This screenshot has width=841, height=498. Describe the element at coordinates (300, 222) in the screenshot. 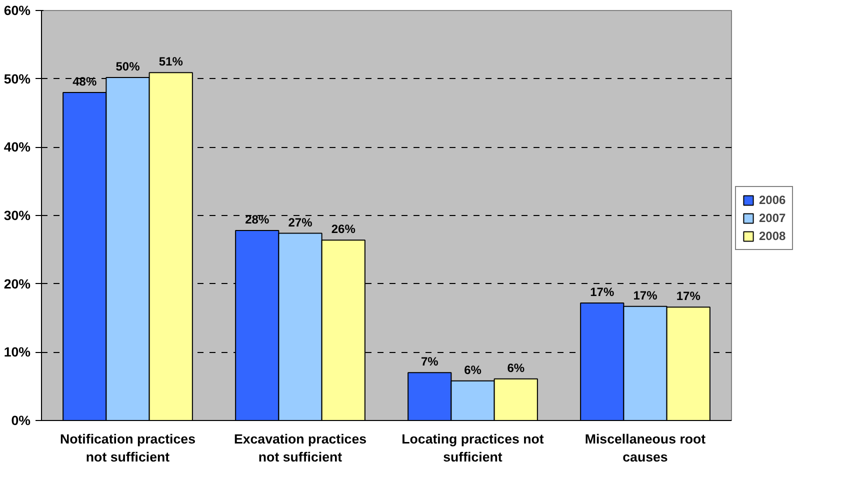

I see `data-label: 27%` at that location.